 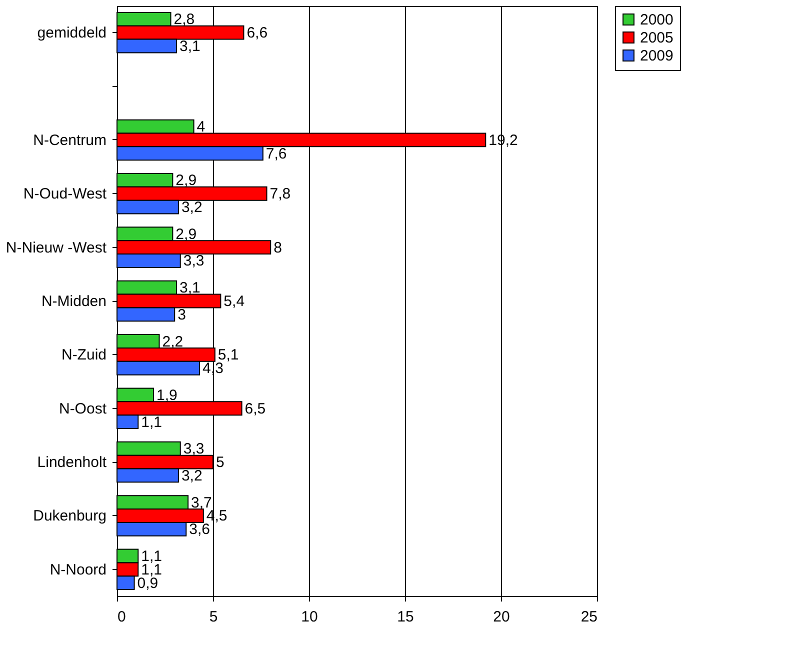 What do you see at coordinates (65, 194) in the screenshot?
I see `y-tick-label: N-Oud-West` at bounding box center [65, 194].